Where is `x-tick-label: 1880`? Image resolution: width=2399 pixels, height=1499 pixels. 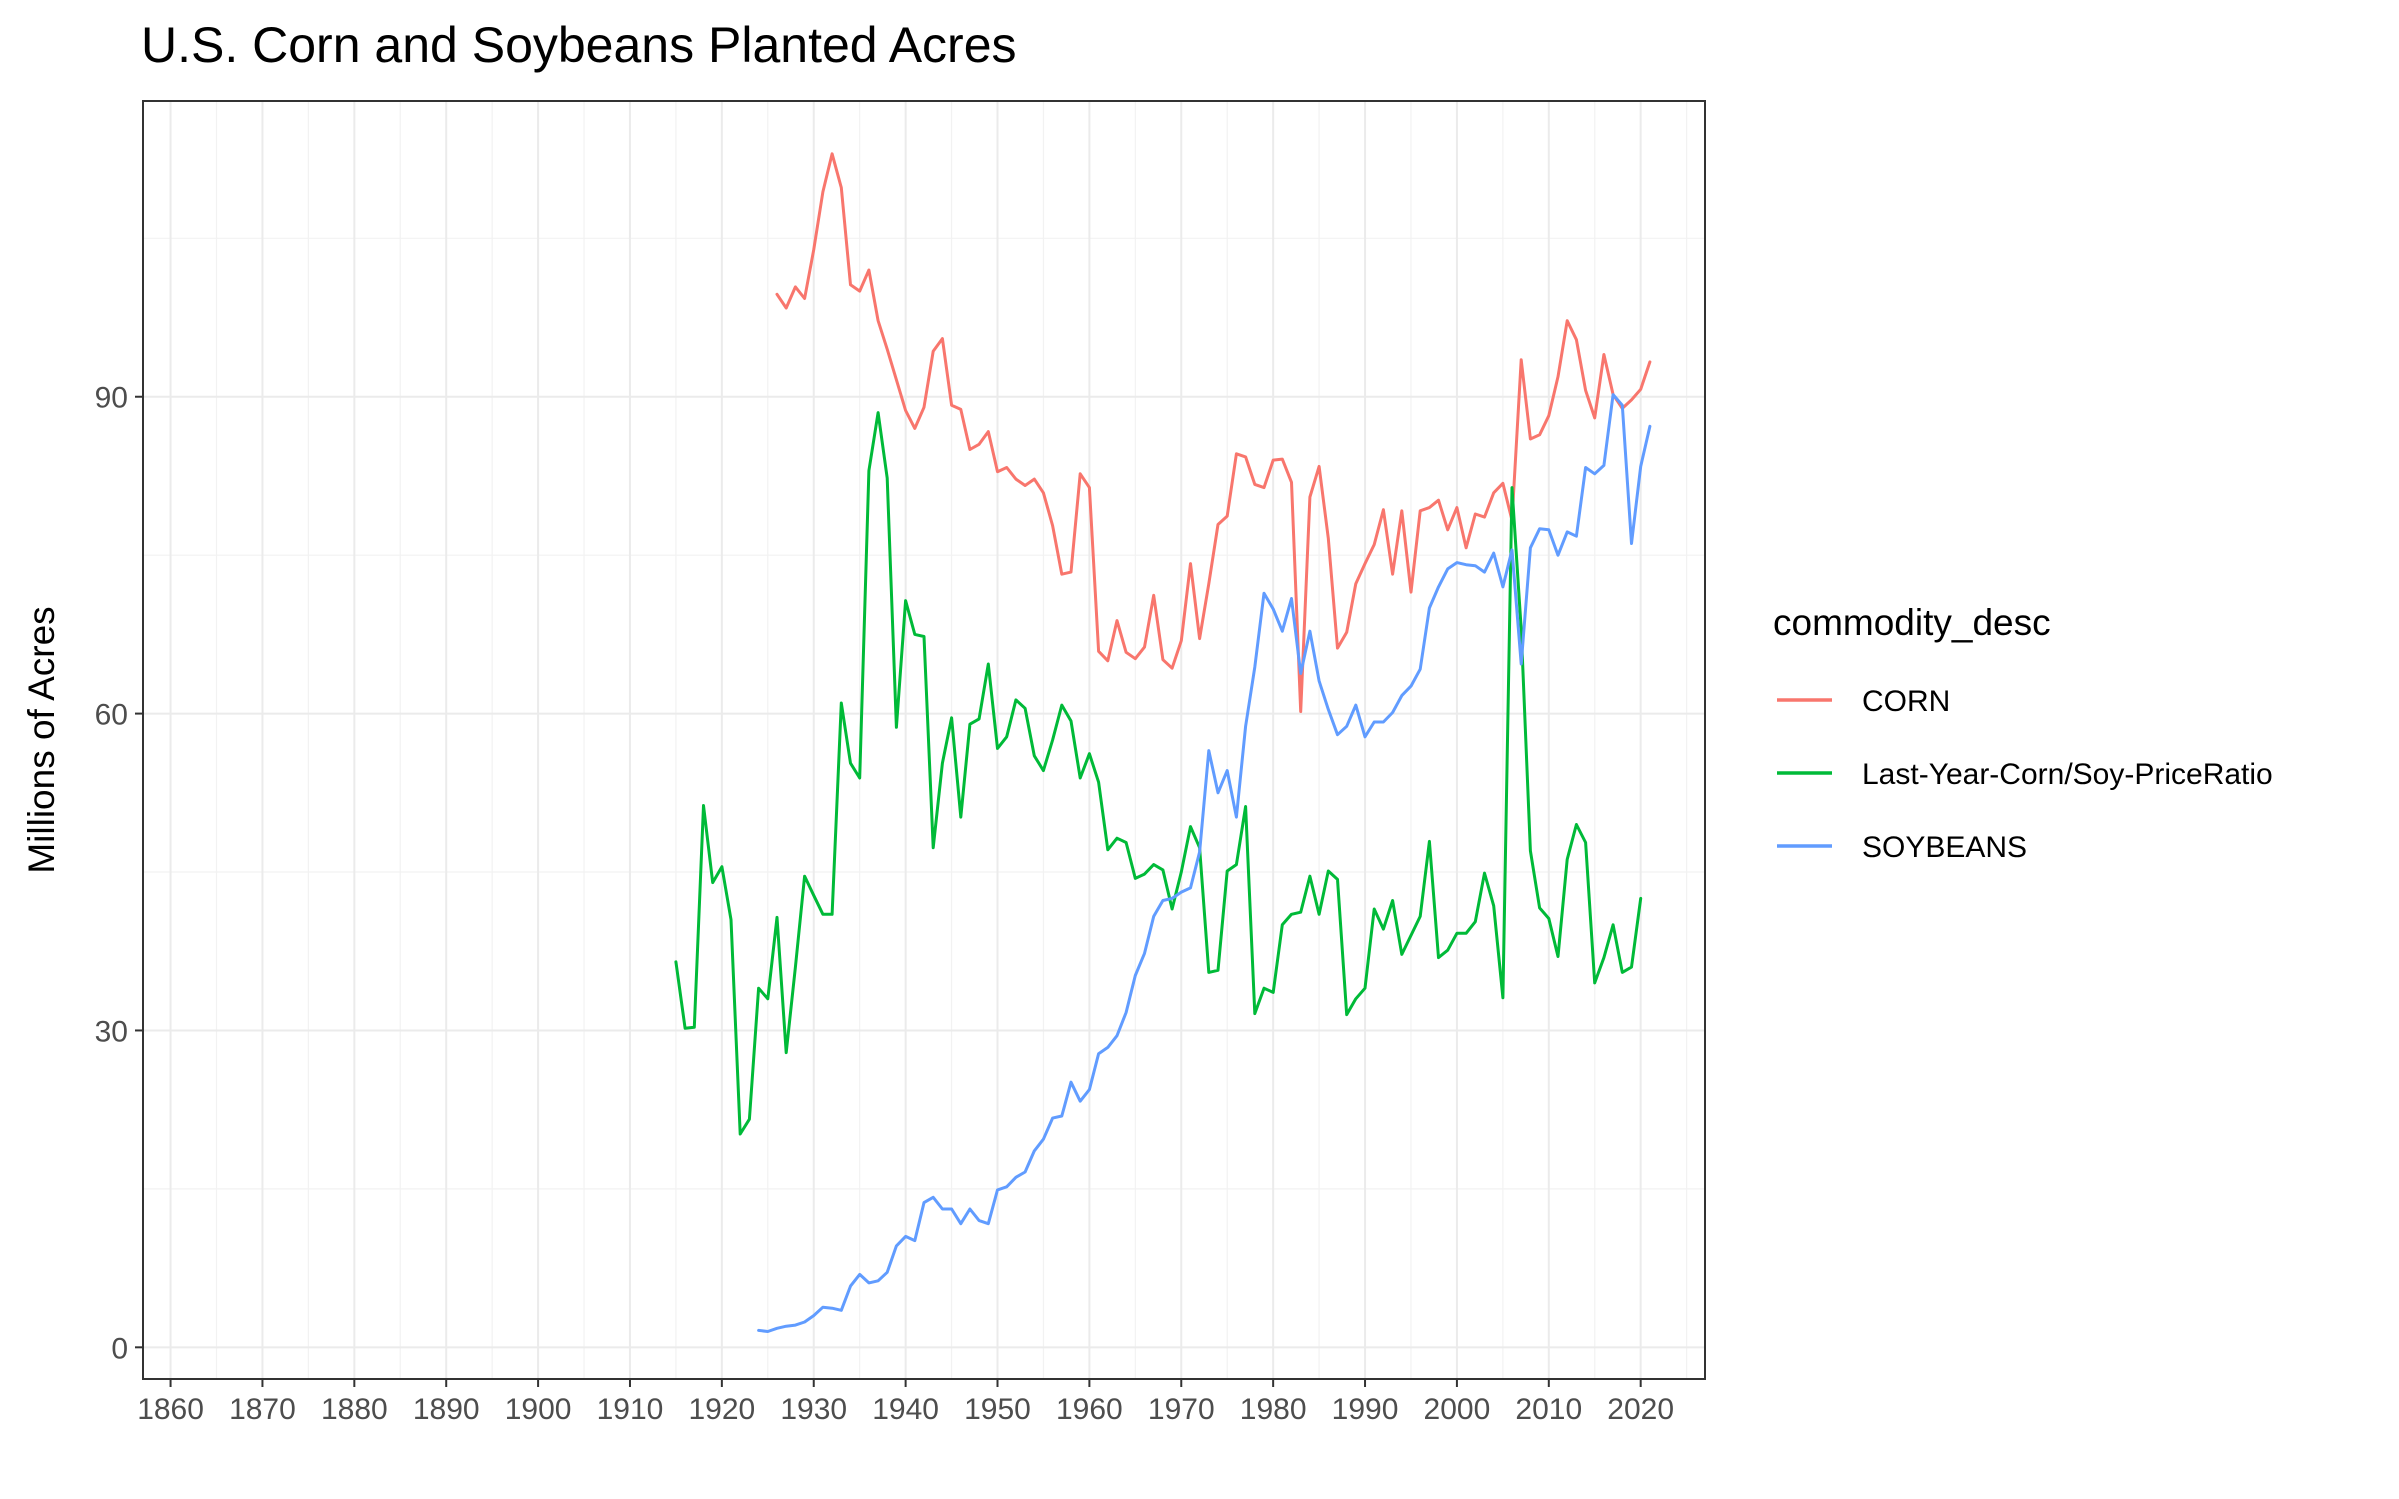
x-tick-label: 1880 is located at coordinates (354, 1409).